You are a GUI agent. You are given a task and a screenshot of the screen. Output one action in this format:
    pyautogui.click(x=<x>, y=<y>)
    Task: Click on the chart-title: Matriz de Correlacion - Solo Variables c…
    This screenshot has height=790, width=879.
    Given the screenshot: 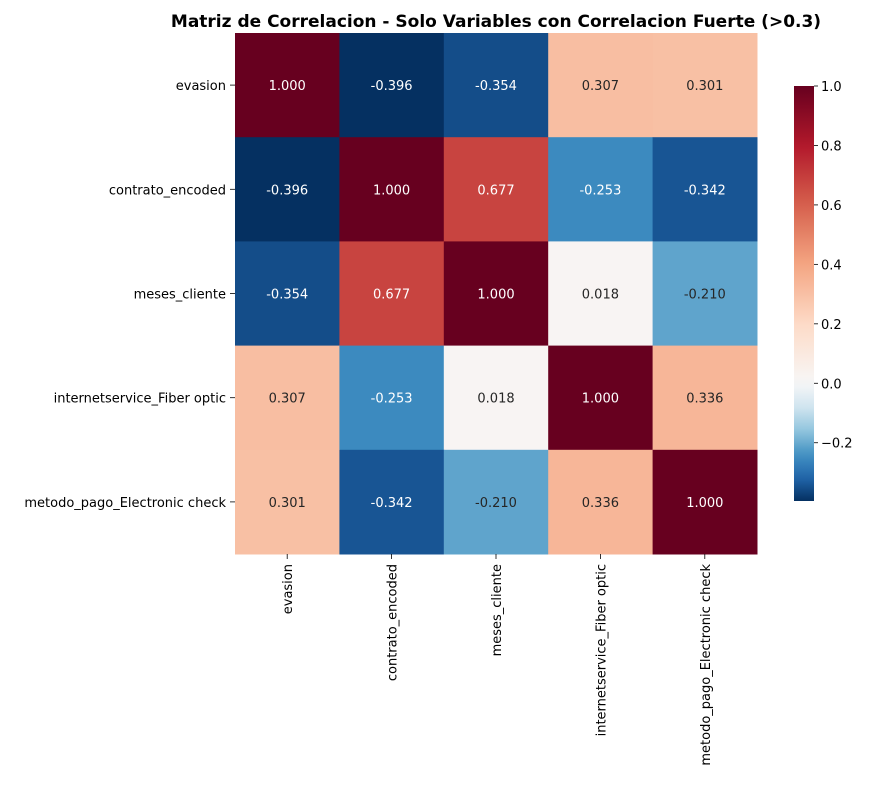 What is the action you would take?
    pyautogui.click(x=496, y=22)
    